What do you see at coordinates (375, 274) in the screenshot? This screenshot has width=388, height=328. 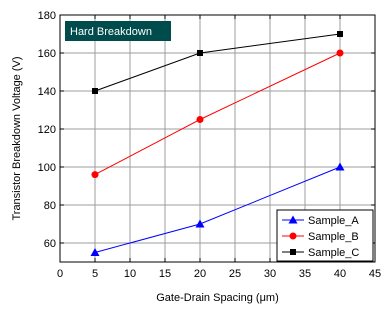 I see `x-tick-label: 45` at bounding box center [375, 274].